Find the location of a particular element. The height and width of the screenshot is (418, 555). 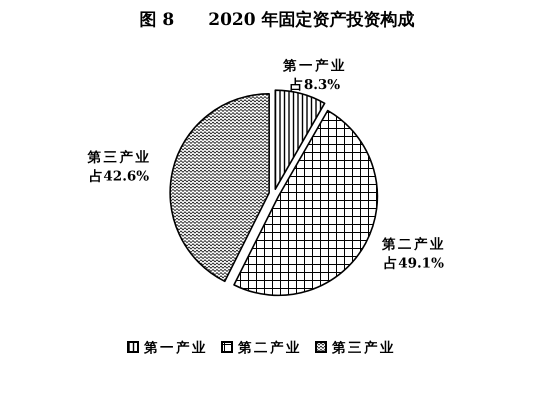

legend-label: 第二产业 is located at coordinates (269, 347).